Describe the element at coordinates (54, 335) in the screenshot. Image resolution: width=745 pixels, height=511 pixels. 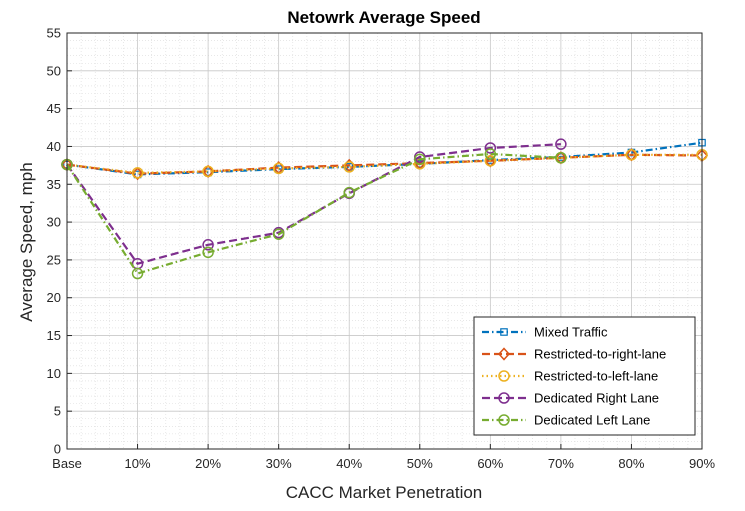
I see `y-tick-label: 15` at that location.